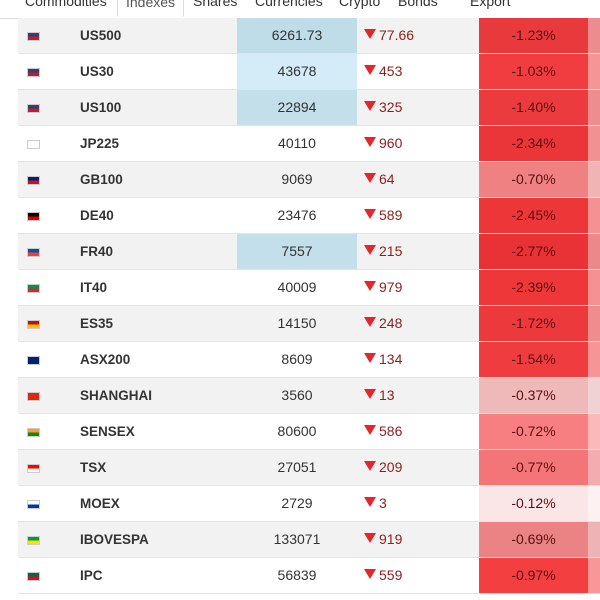 The height and width of the screenshot is (600, 600). I want to click on percent-change: -1.03%, so click(533, 71).